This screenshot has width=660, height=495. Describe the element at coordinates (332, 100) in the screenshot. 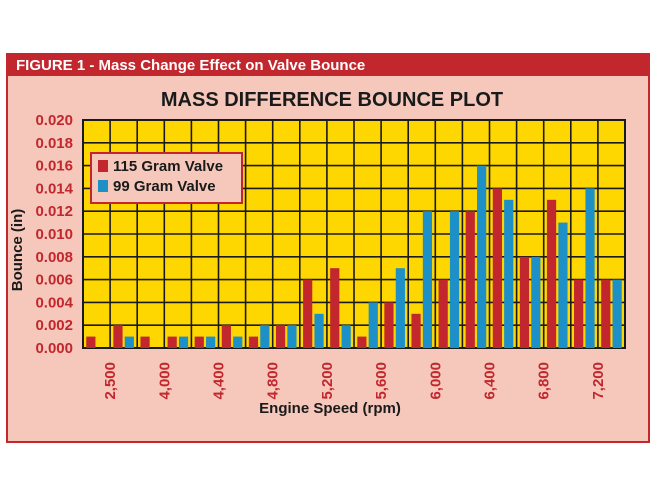

I see `chart-title: MASS DIFFERENCE BOUNCE PLOT` at that location.